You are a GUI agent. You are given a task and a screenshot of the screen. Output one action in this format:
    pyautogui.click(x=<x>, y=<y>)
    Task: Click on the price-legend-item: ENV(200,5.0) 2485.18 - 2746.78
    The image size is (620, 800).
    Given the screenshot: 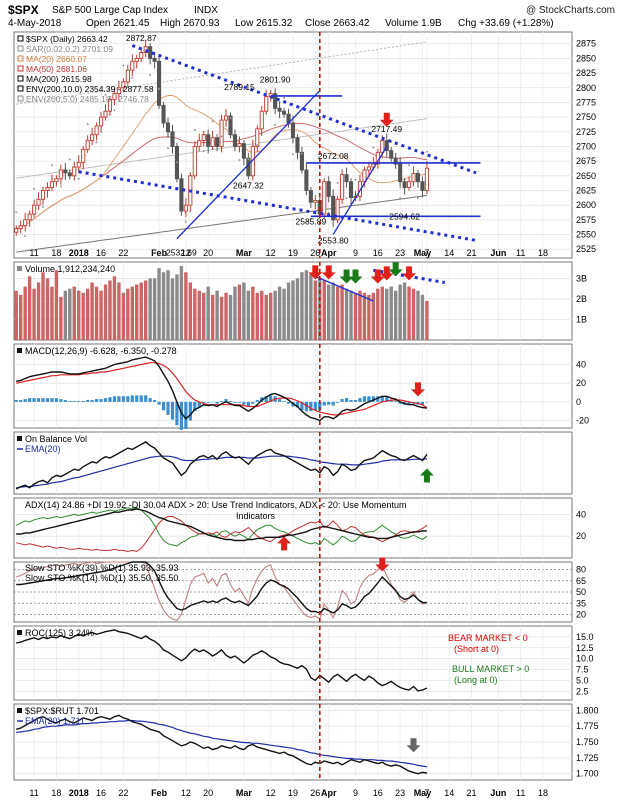 What is the action you would take?
    pyautogui.click(x=87, y=99)
    